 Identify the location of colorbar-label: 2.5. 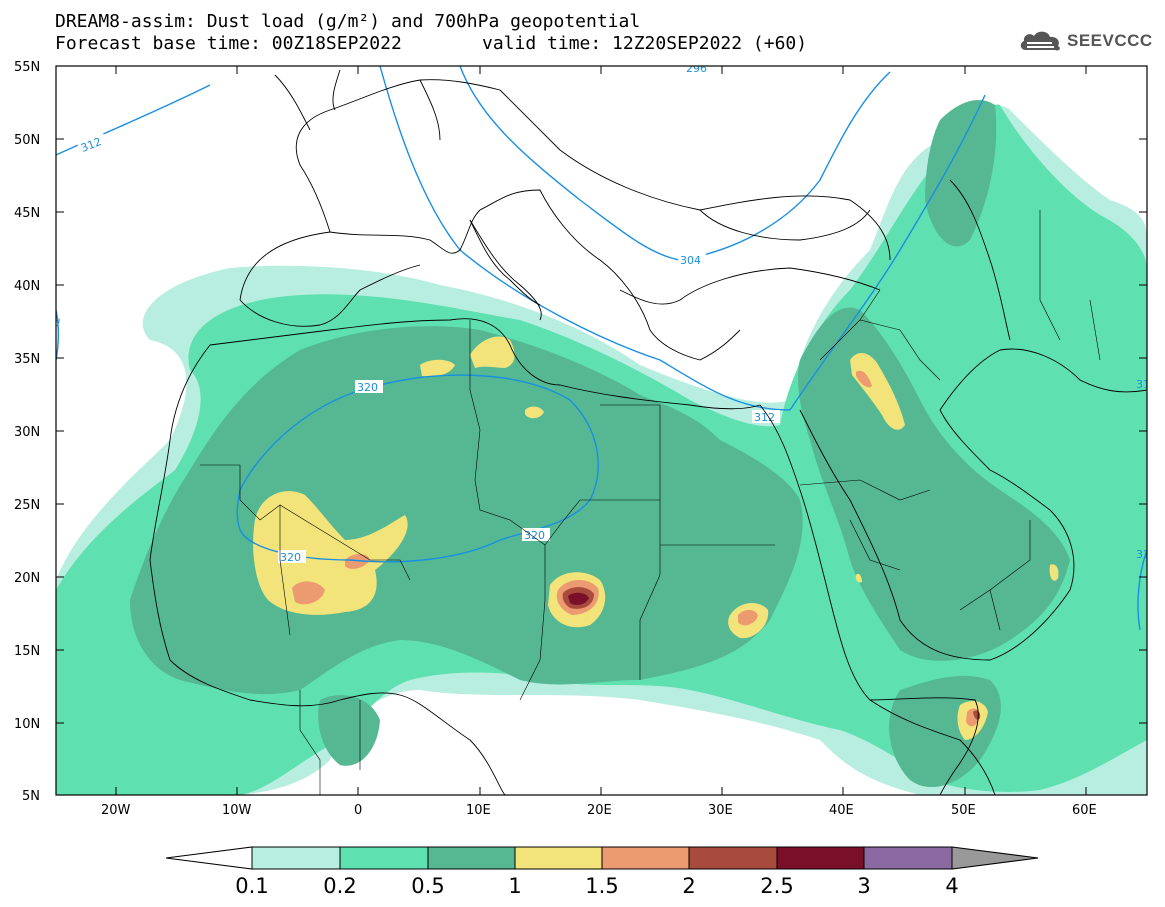
(776, 886).